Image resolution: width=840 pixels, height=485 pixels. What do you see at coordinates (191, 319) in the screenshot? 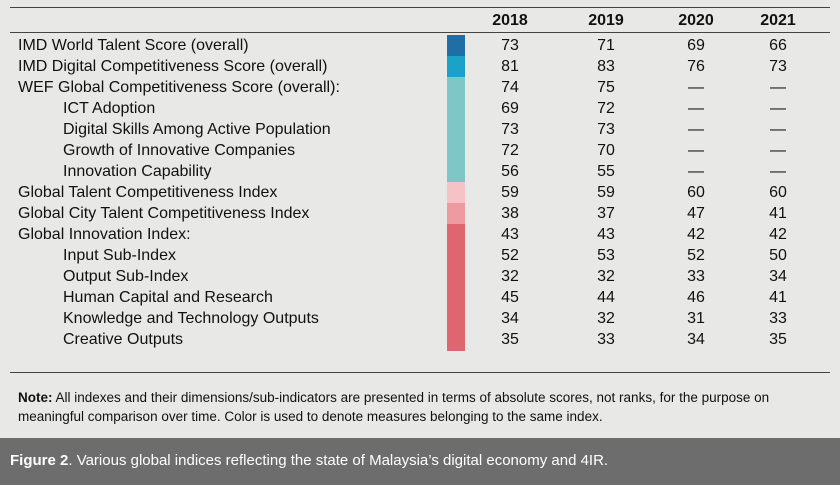
I see `row-label: Knowledge and Technology Outputs` at bounding box center [191, 319].